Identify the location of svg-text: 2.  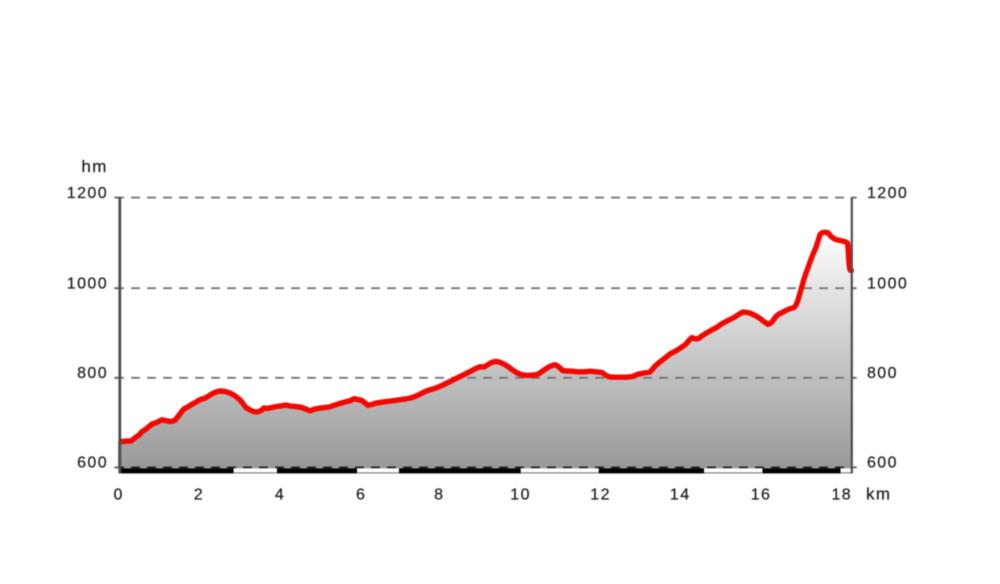
(199, 495).